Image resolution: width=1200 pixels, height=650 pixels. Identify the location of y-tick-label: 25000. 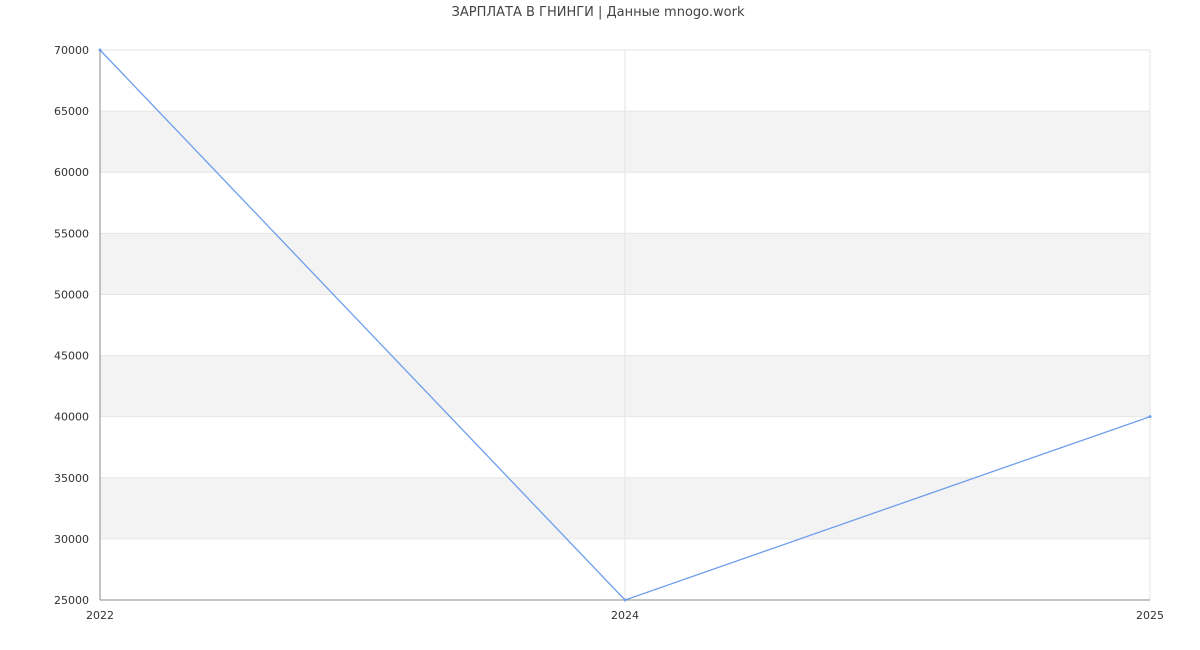
(71, 600).